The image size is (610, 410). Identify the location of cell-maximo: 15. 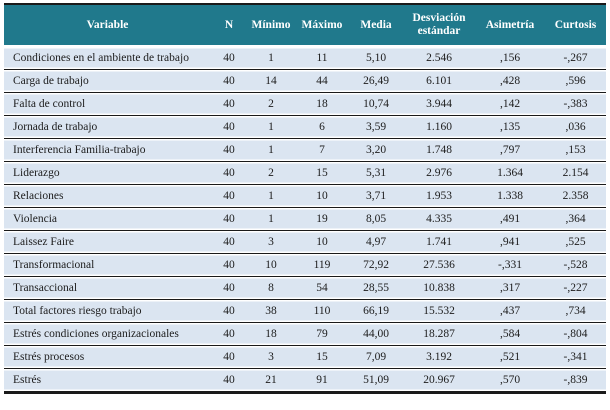
(322, 357).